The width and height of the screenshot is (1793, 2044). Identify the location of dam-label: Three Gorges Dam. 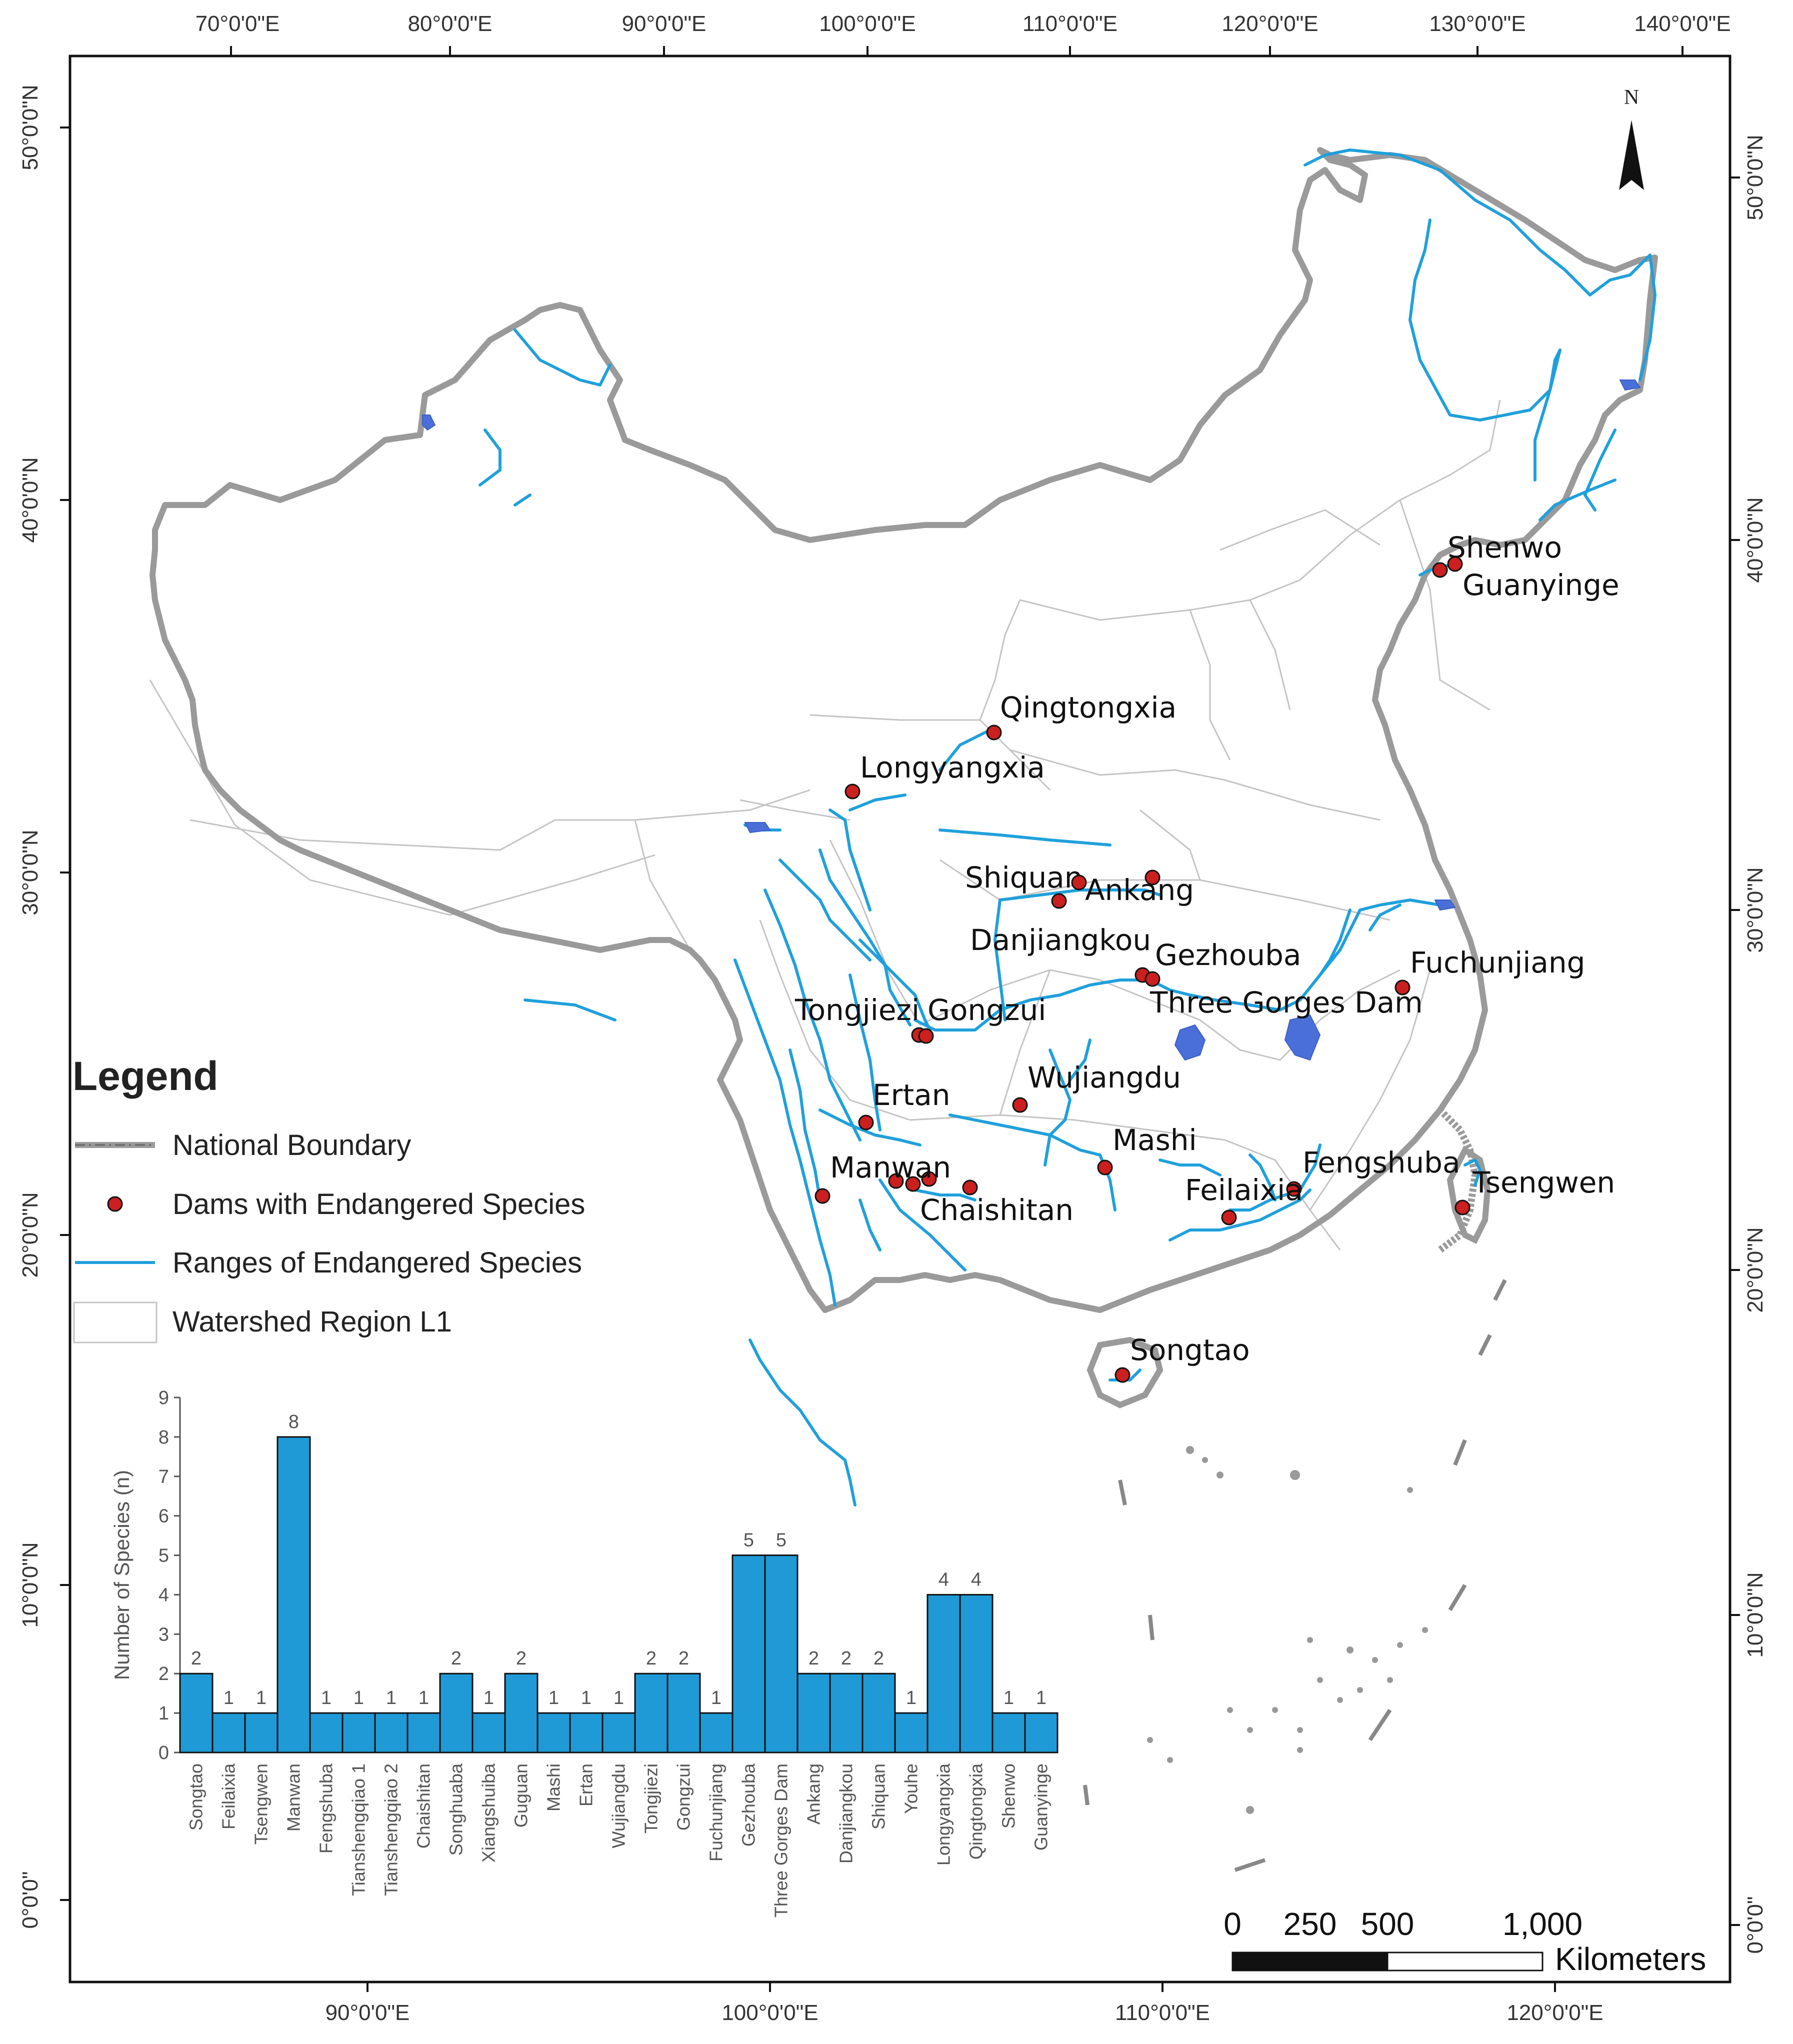
(1286, 1003).